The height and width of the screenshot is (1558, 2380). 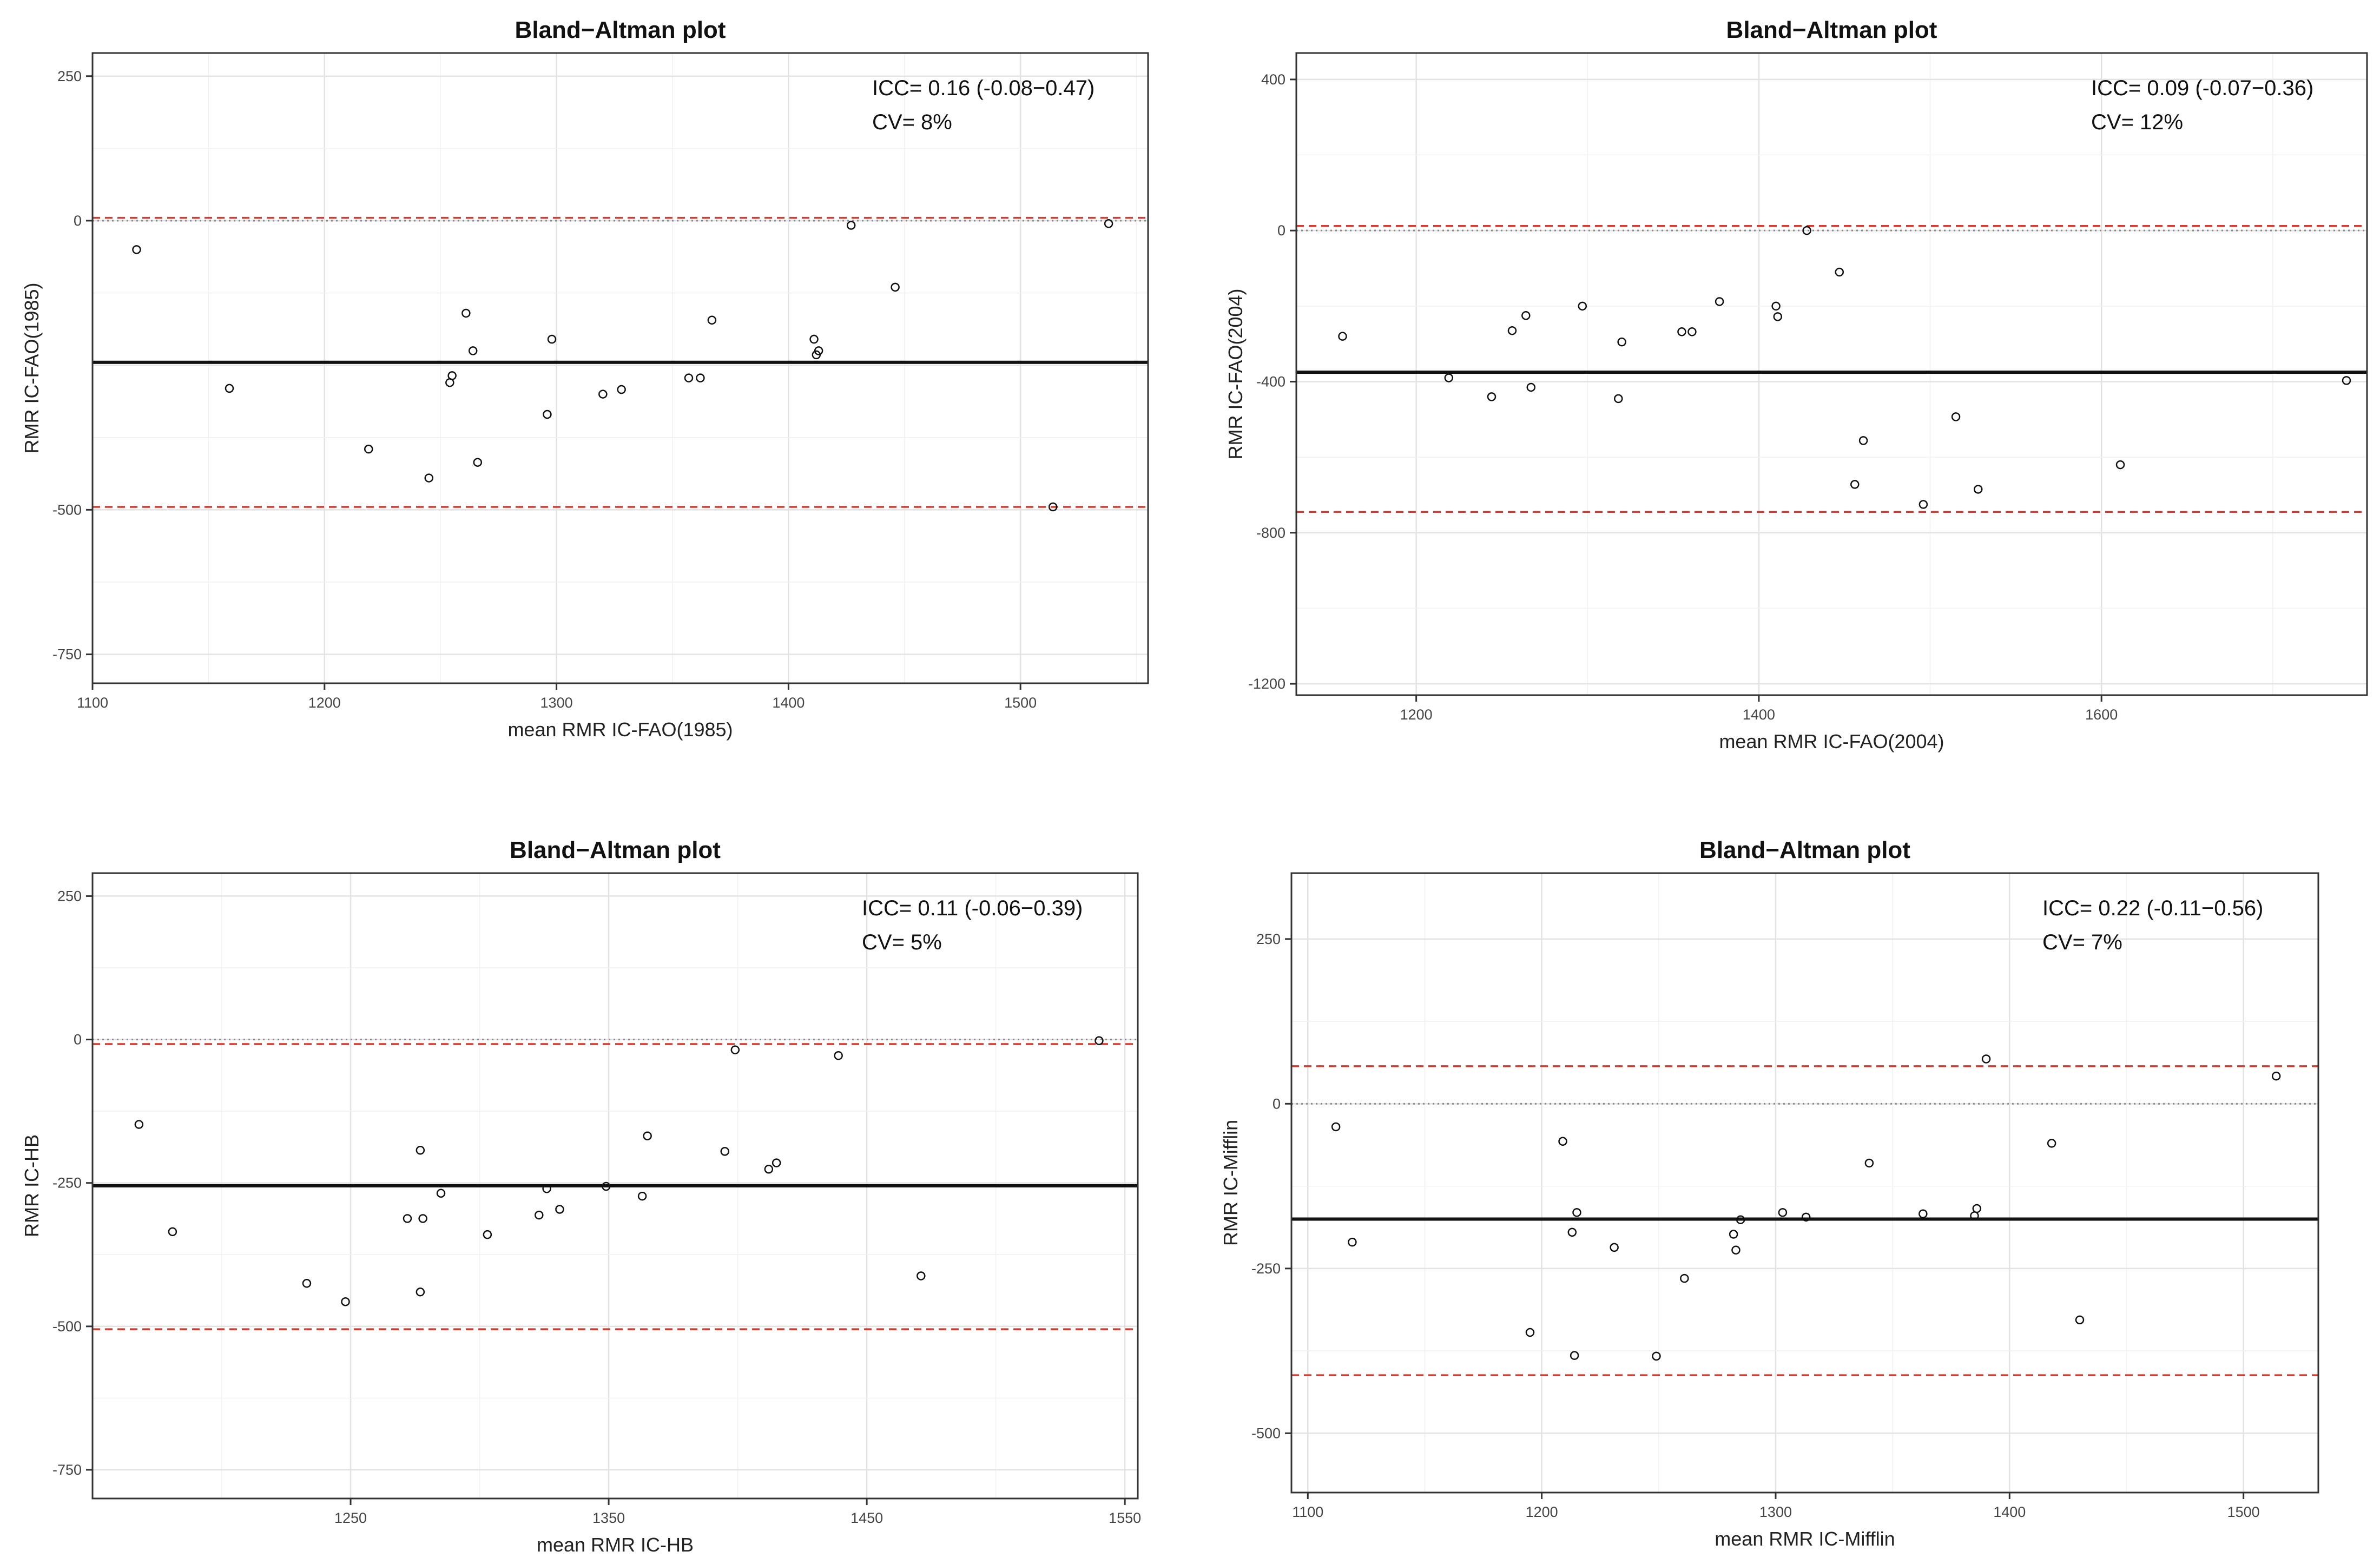 What do you see at coordinates (1266, 1433) in the screenshot?
I see `y-tick-label: -500` at bounding box center [1266, 1433].